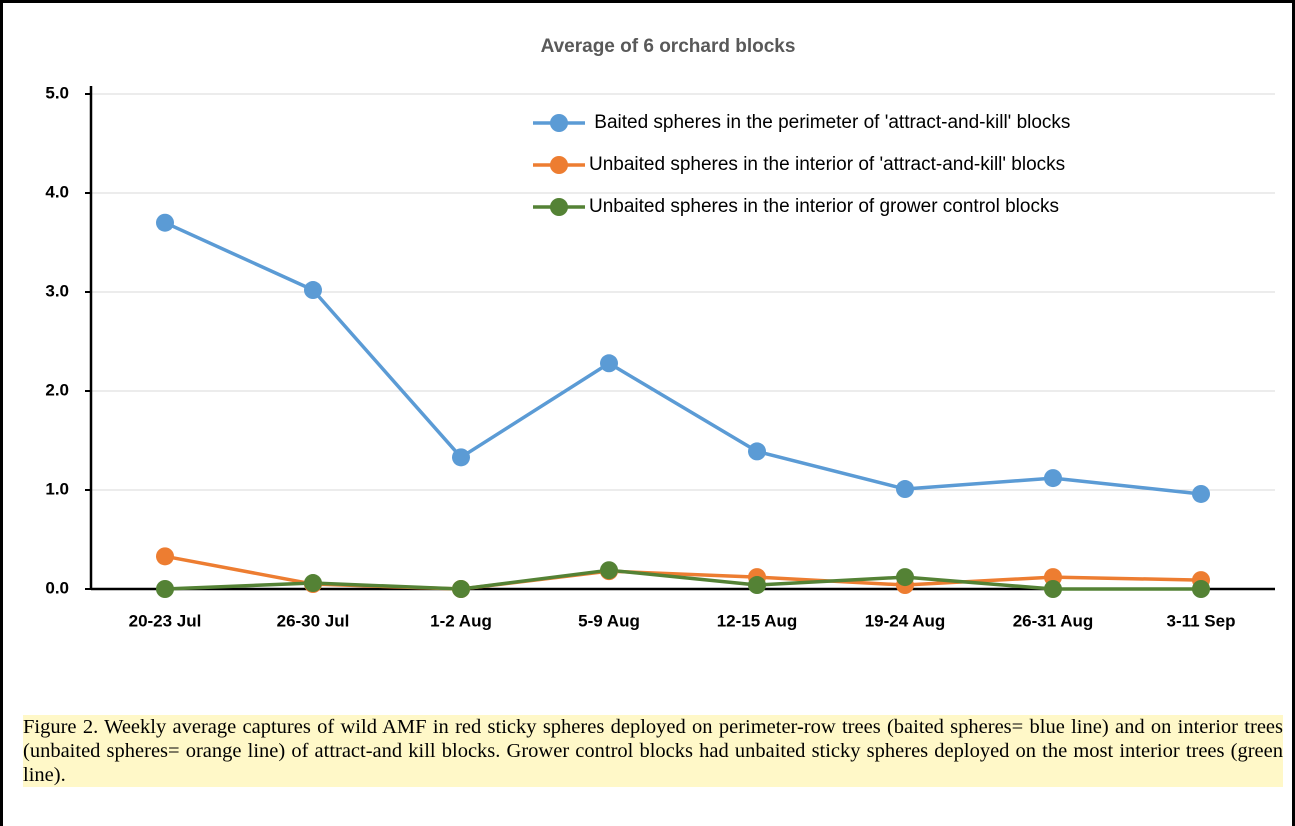  Describe the element at coordinates (905, 620) in the screenshot. I see `x-tick-label: 19-24 Aug` at that location.